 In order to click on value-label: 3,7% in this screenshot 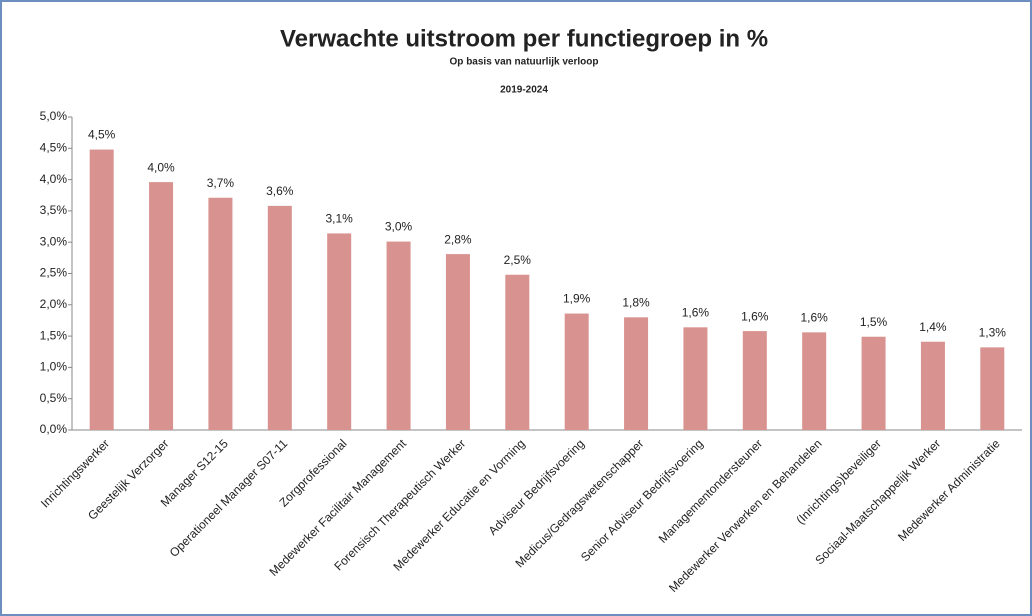, I will do `click(221, 183)`.